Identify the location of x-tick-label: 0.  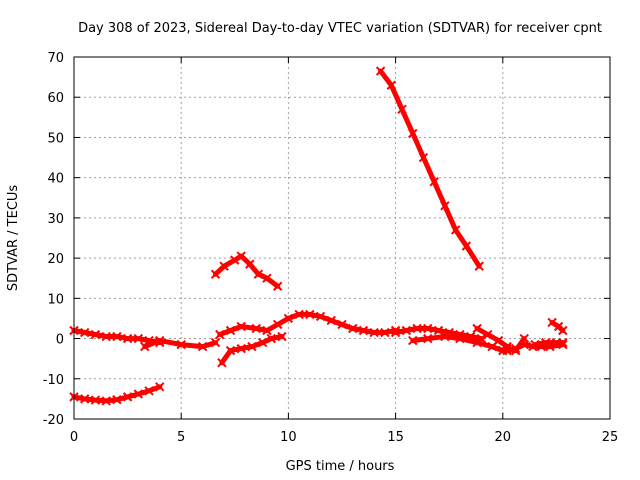
(74, 437).